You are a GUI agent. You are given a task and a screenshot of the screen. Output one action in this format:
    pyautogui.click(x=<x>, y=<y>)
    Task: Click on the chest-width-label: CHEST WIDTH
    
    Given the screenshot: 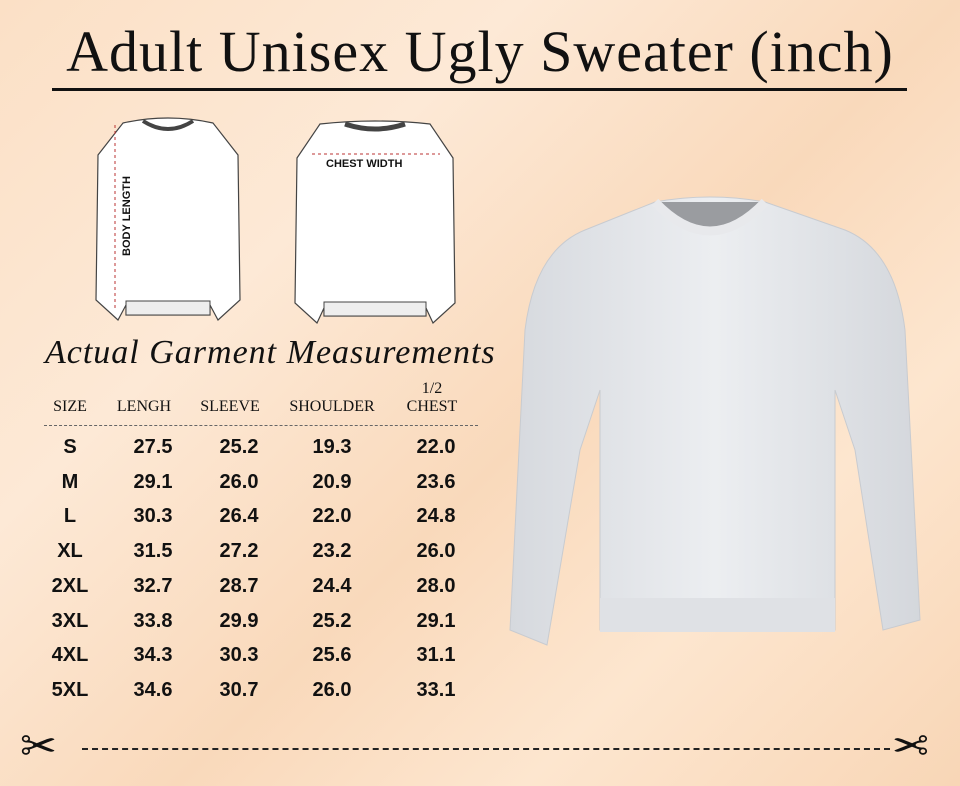 What is the action you would take?
    pyautogui.click(x=364, y=164)
    